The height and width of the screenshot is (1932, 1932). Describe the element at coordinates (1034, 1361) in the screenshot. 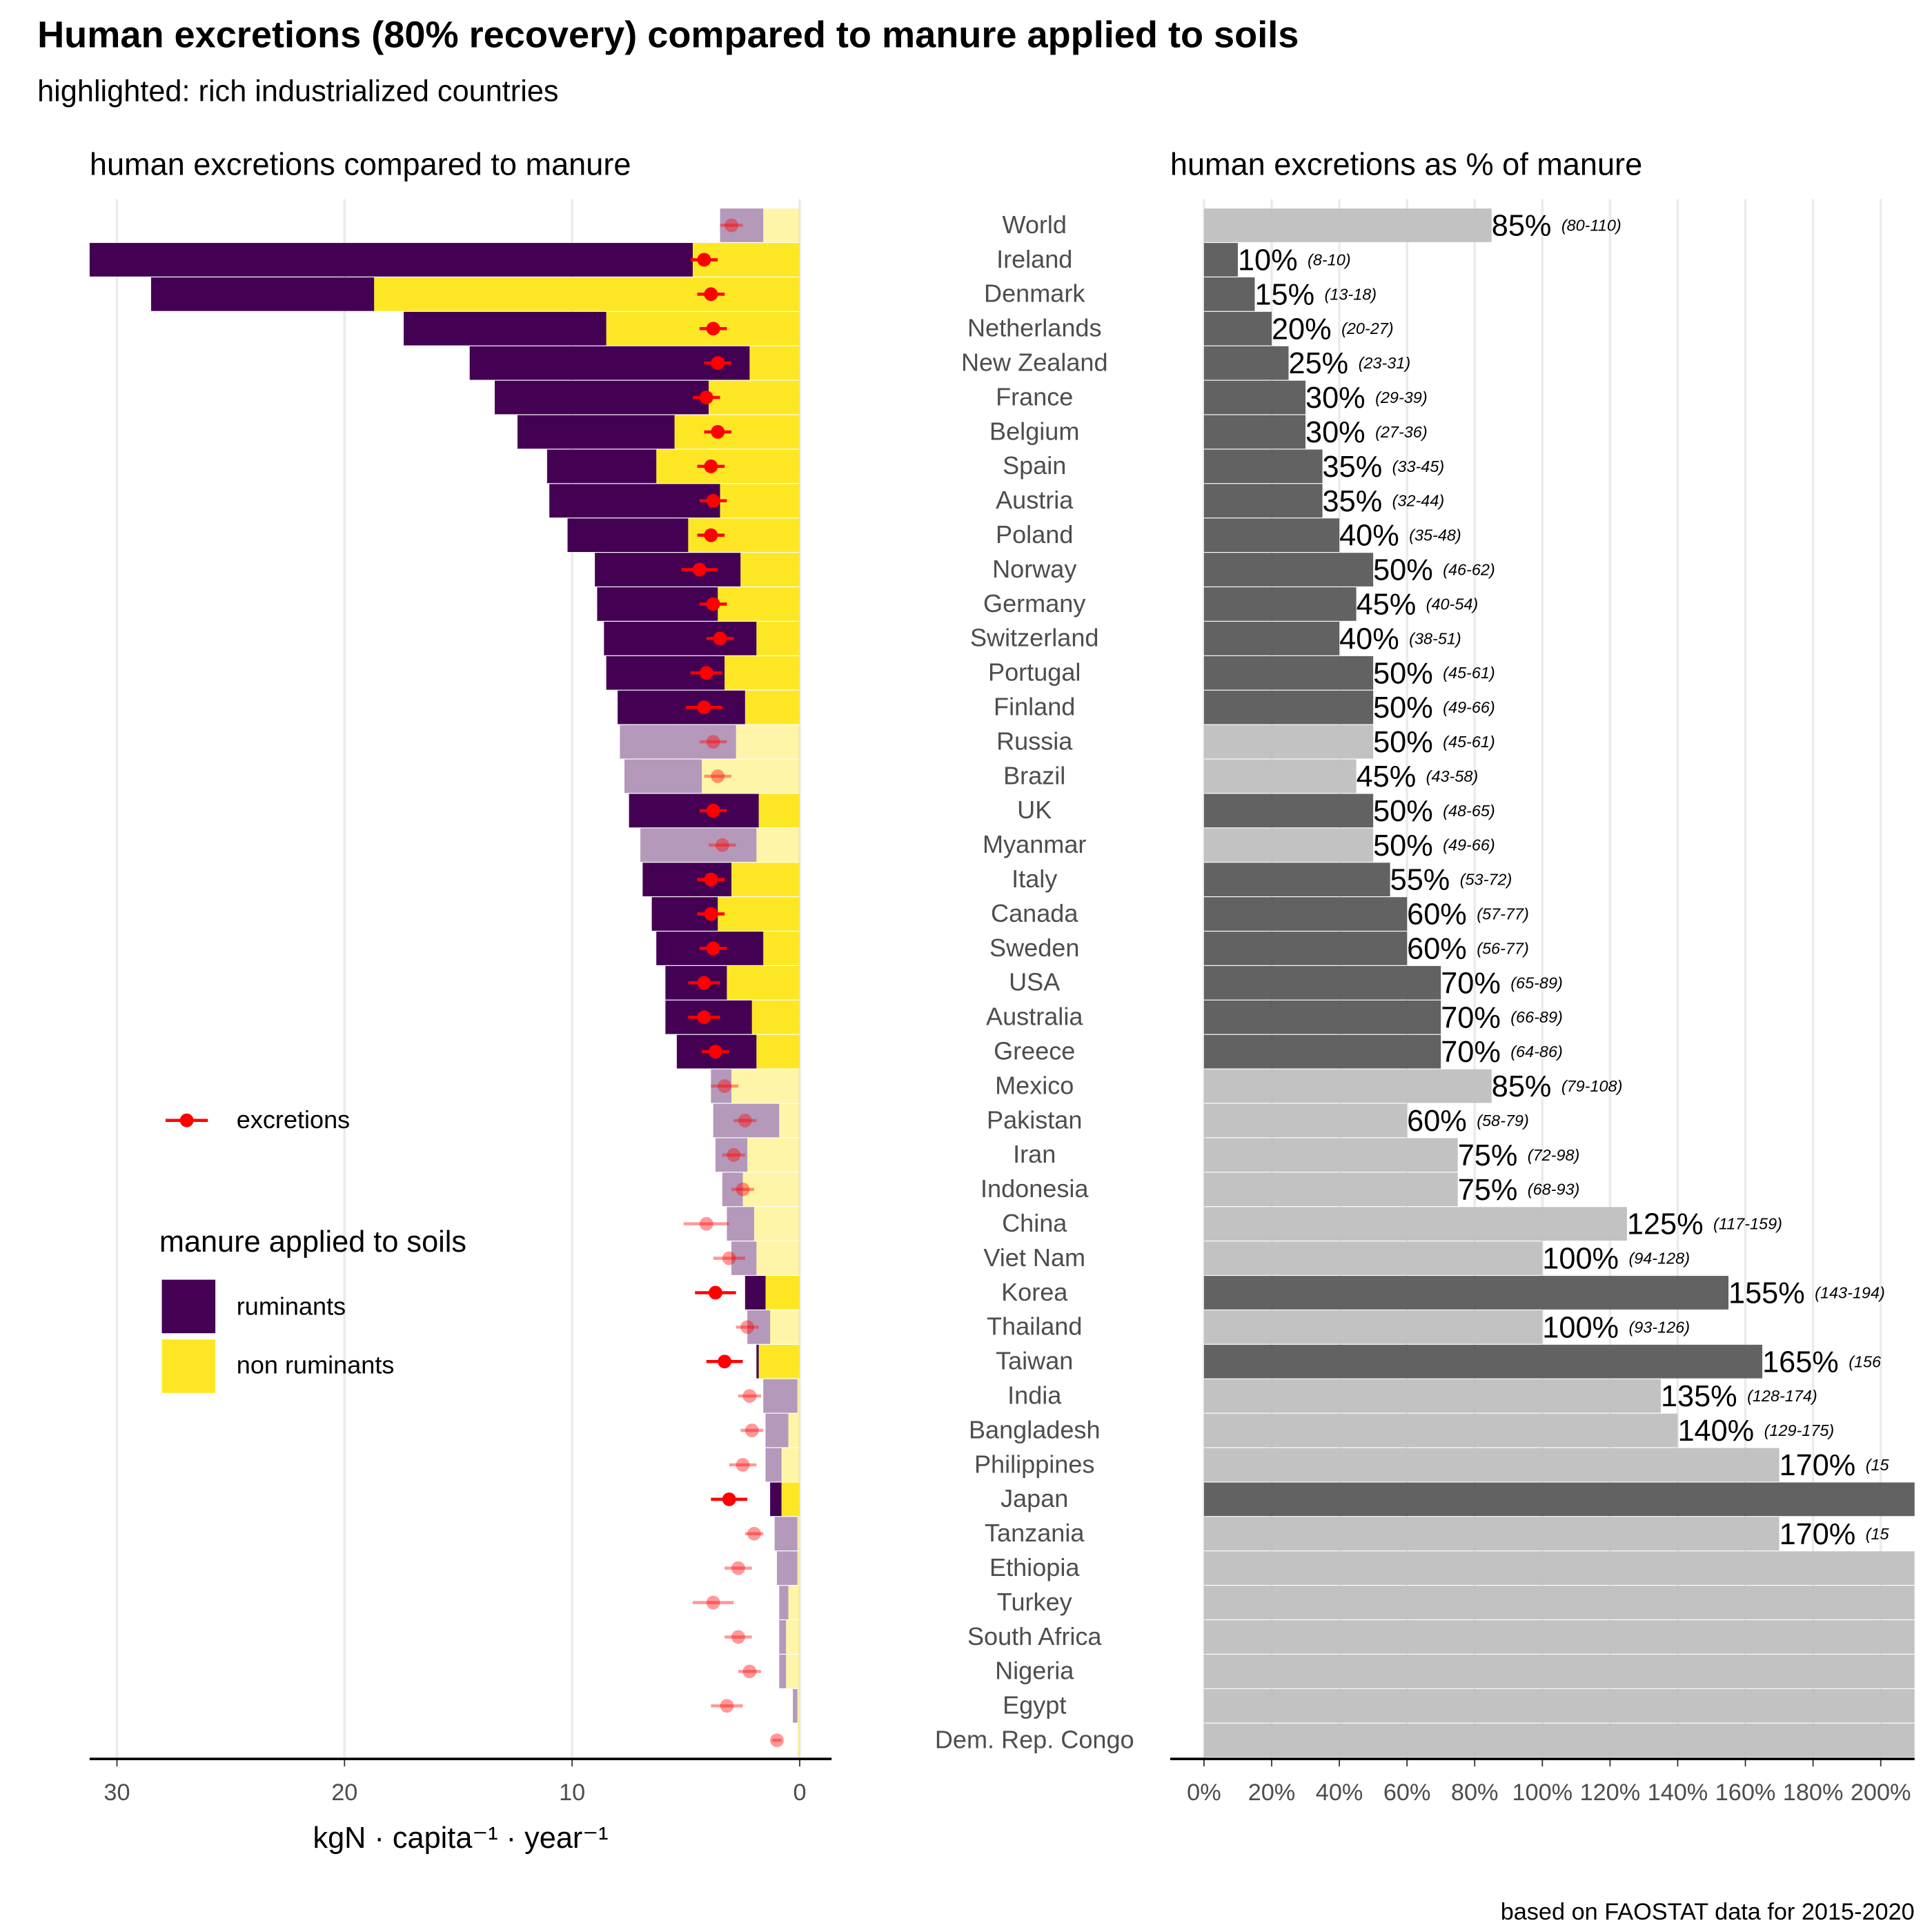

I see `y-tick-label: Taiwan` at that location.